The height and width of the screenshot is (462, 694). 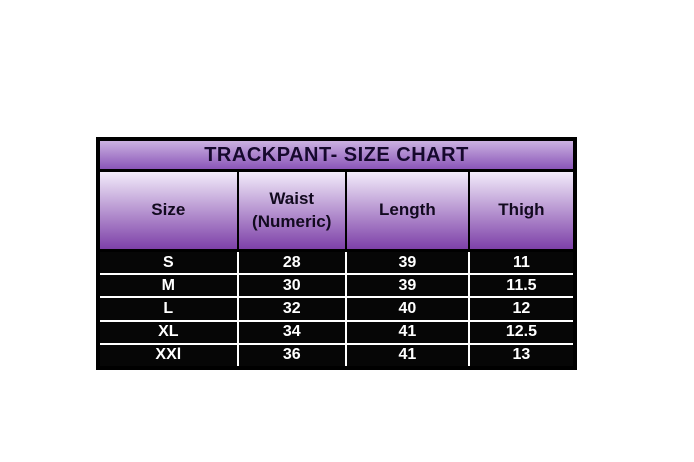 What do you see at coordinates (169, 355) in the screenshot?
I see `table-cell: XXl` at bounding box center [169, 355].